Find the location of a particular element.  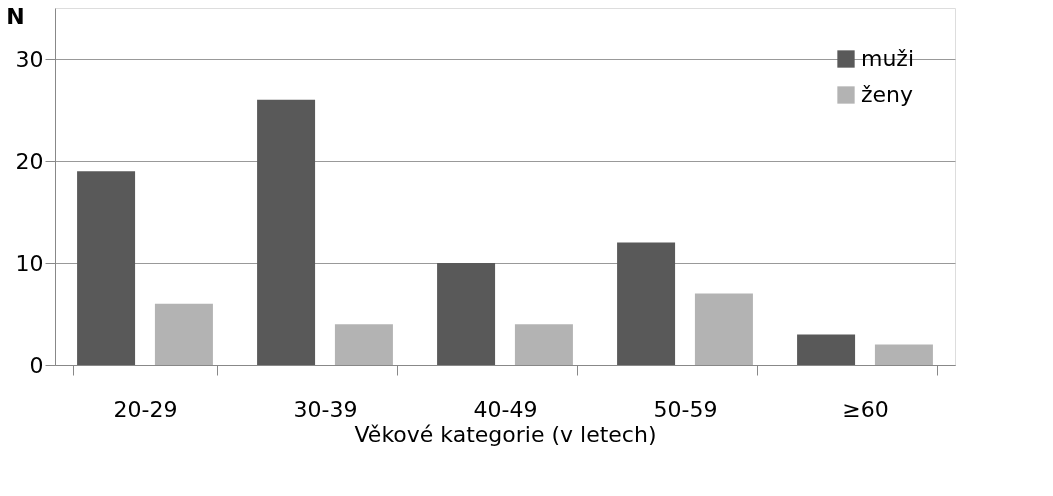

x-tick-label: 30-39 is located at coordinates (325, 409).